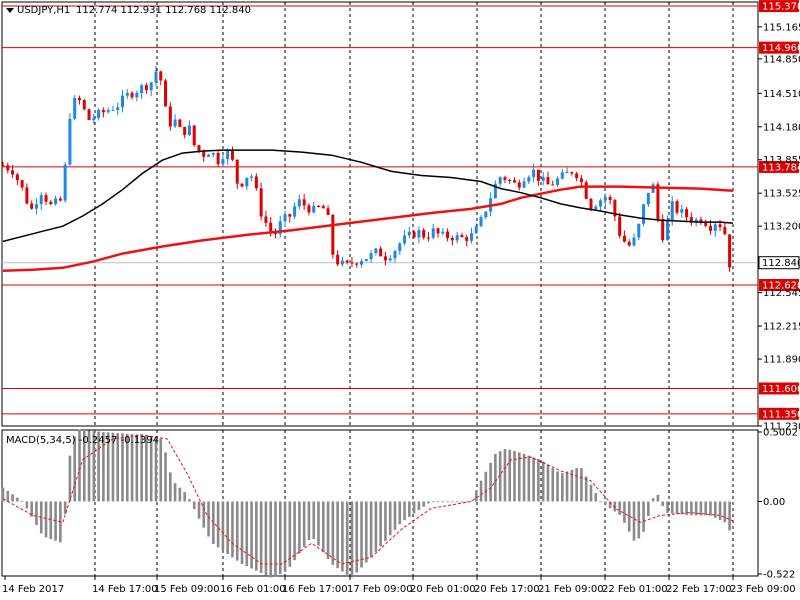 The height and width of the screenshot is (600, 800). What do you see at coordinates (781, 127) in the screenshot?
I see `price-tick-label: 114.180` at bounding box center [781, 127].